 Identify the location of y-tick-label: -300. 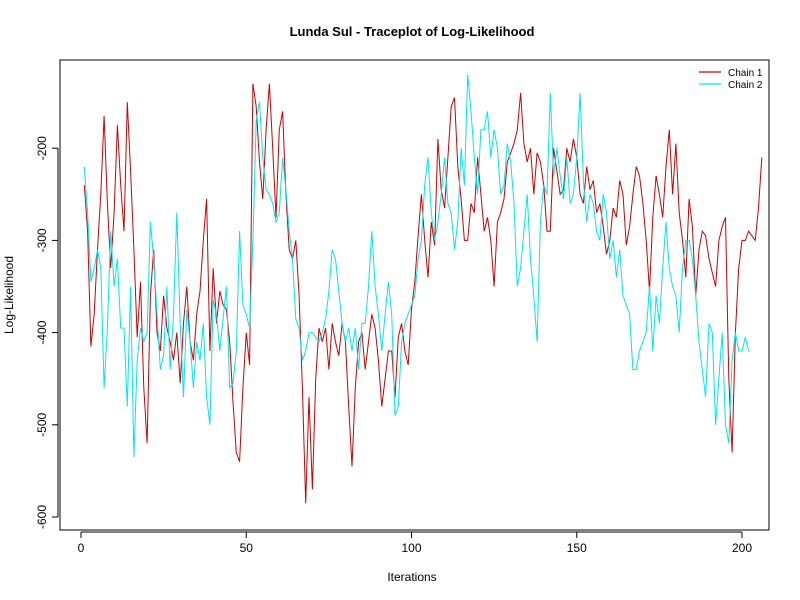
(42, 240).